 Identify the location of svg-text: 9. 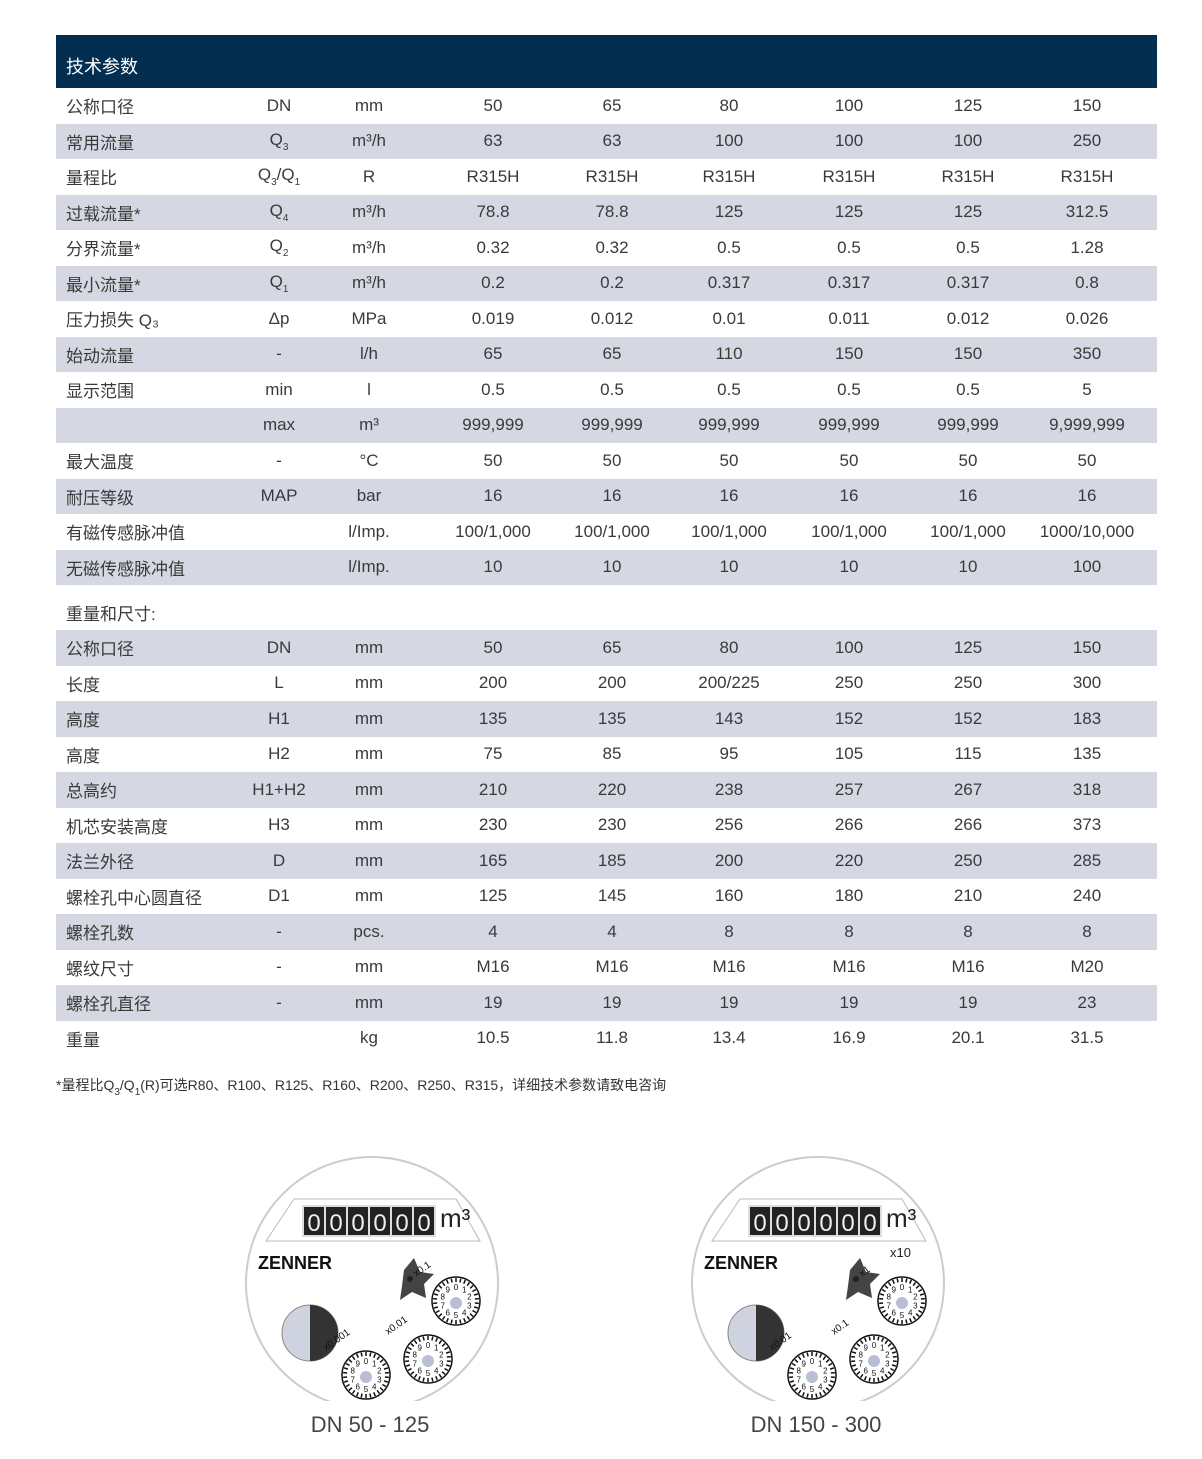
(866, 1348).